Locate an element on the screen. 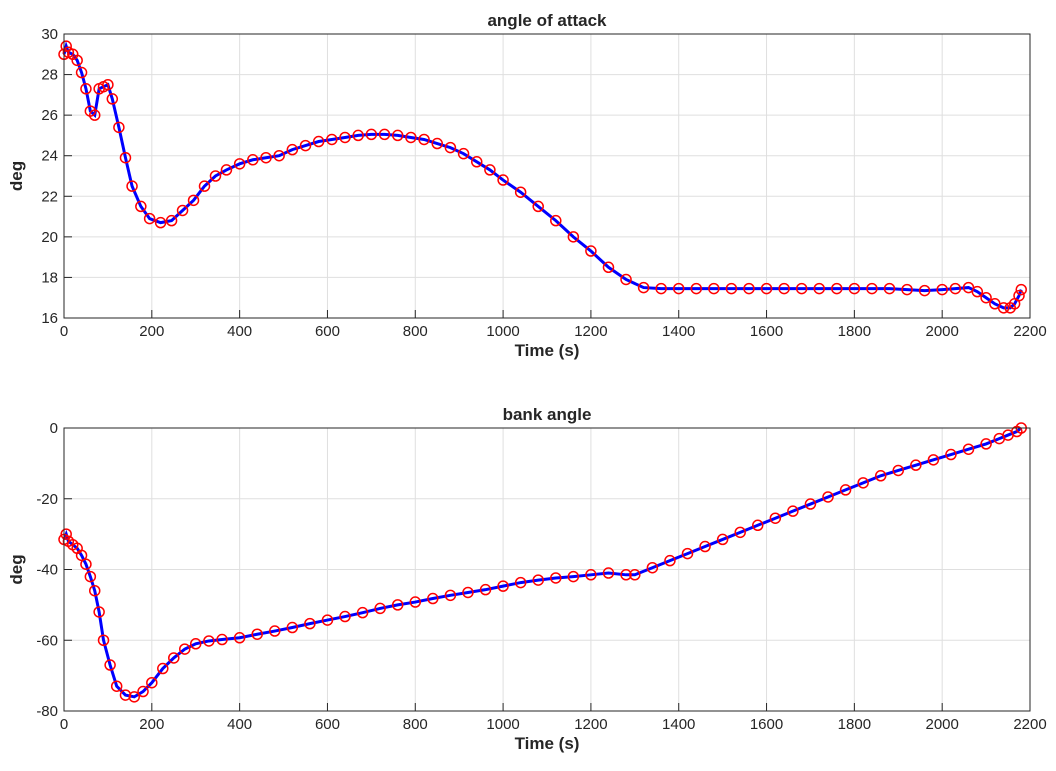 This screenshot has width=1056, height=771. y-tick-label: 26 is located at coordinates (49, 115).